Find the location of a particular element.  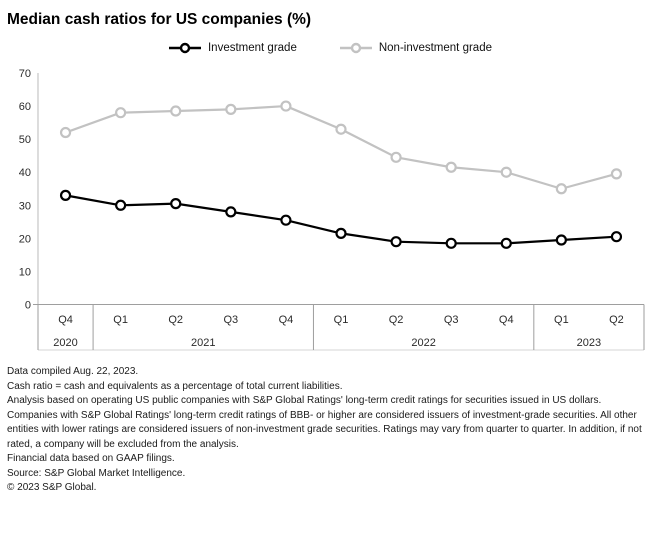

y-axis-tick-label: 50 is located at coordinates (25, 140).